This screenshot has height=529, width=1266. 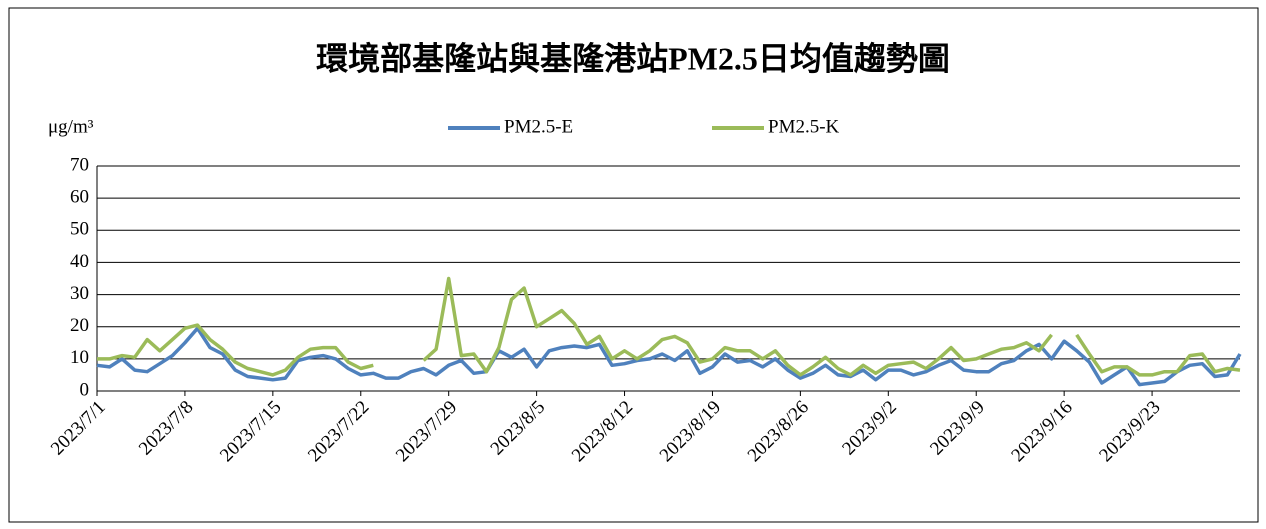 I want to click on data-line, so click(x=669, y=356).